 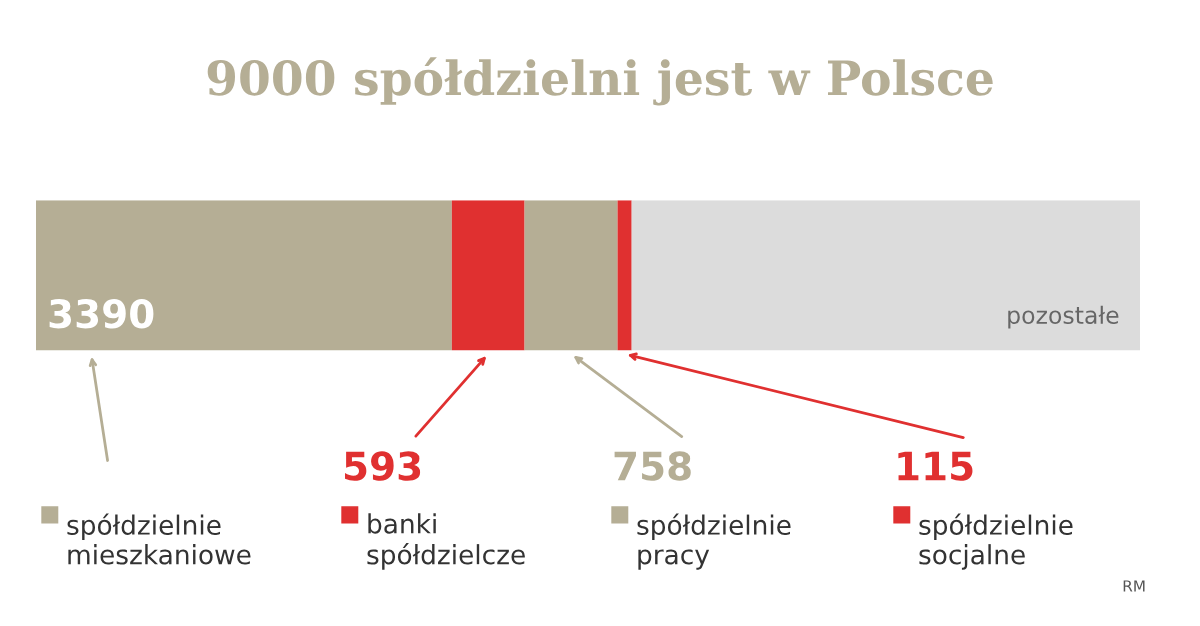 I want to click on legend-label: spółdzielnie socjalne, so click(x=996, y=541).